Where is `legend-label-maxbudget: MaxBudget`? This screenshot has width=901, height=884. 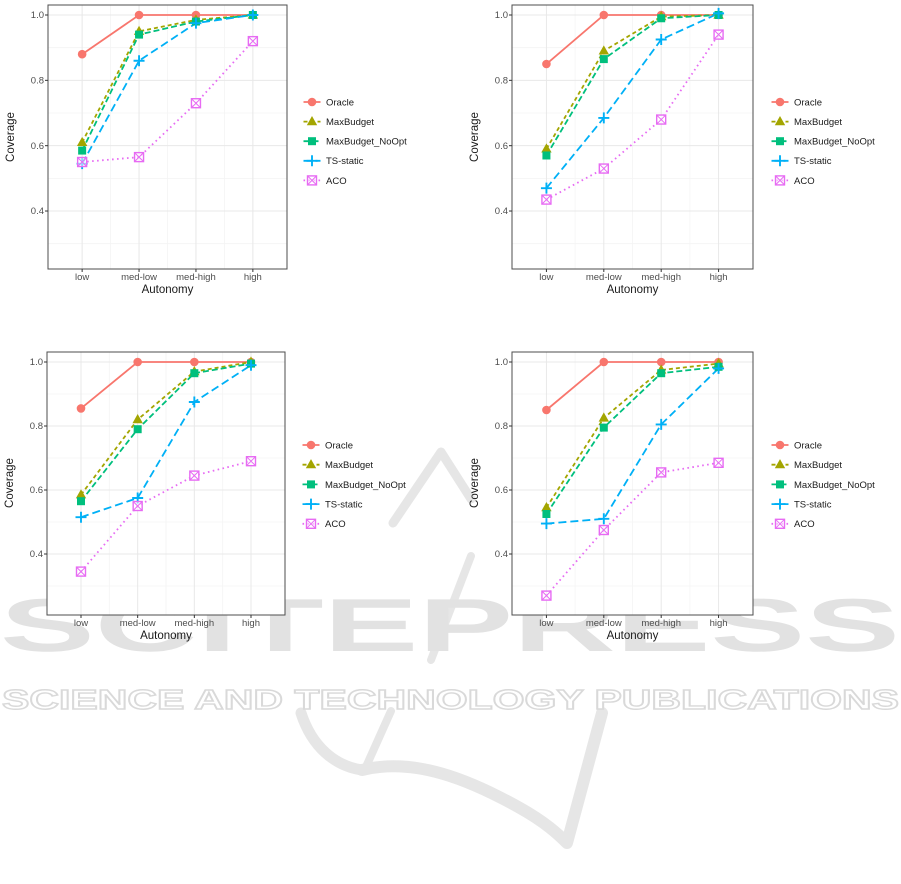
legend-label-maxbudget: MaxBudget is located at coordinates (818, 465).